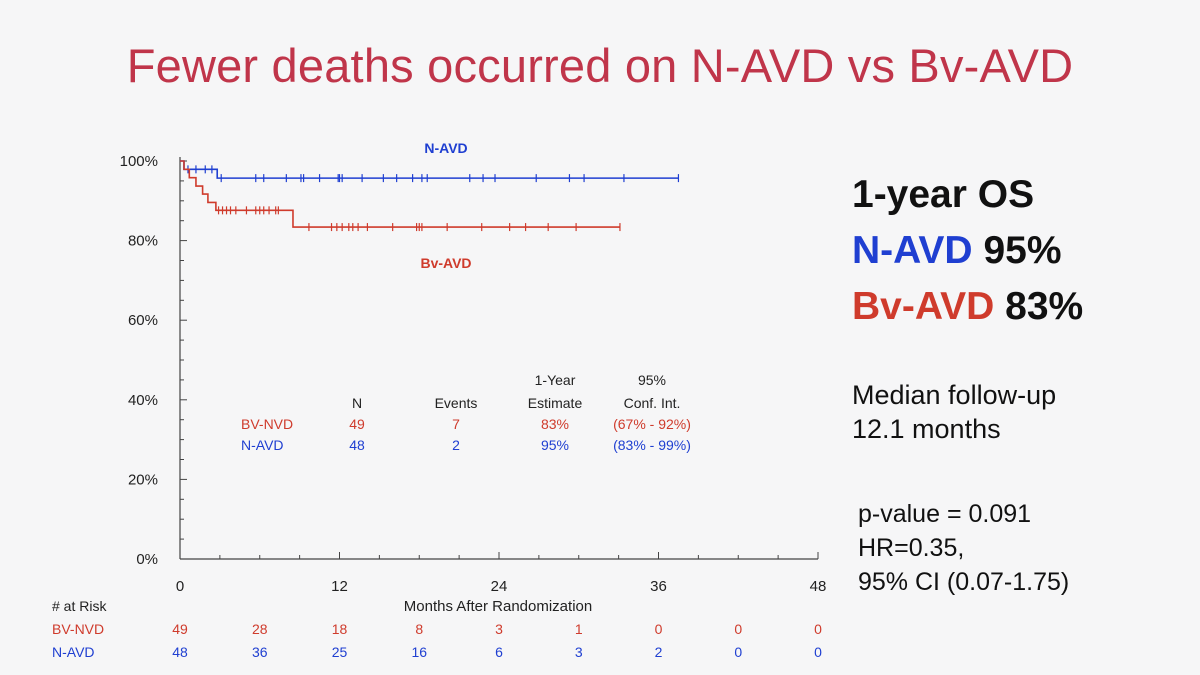  What do you see at coordinates (445, 148) in the screenshot?
I see `n-avd-curve-label: N-AVD` at bounding box center [445, 148].